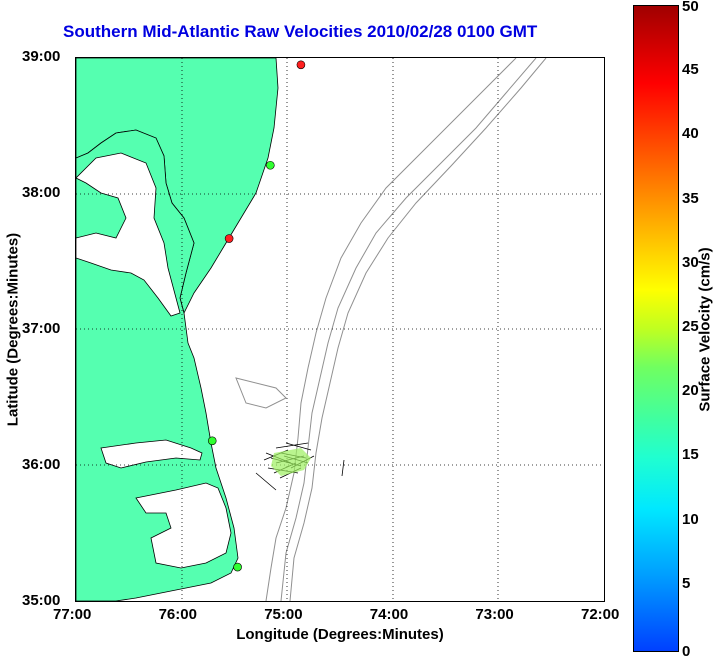  Describe the element at coordinates (690, 519) in the screenshot. I see `colorbar-tick-label: 10` at that location.